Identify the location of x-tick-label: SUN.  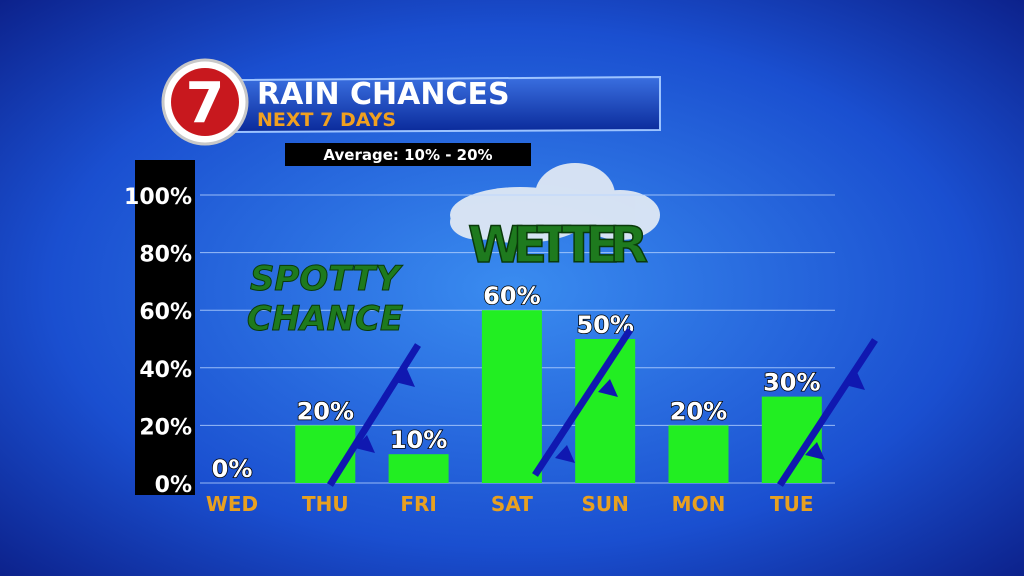
(605, 504).